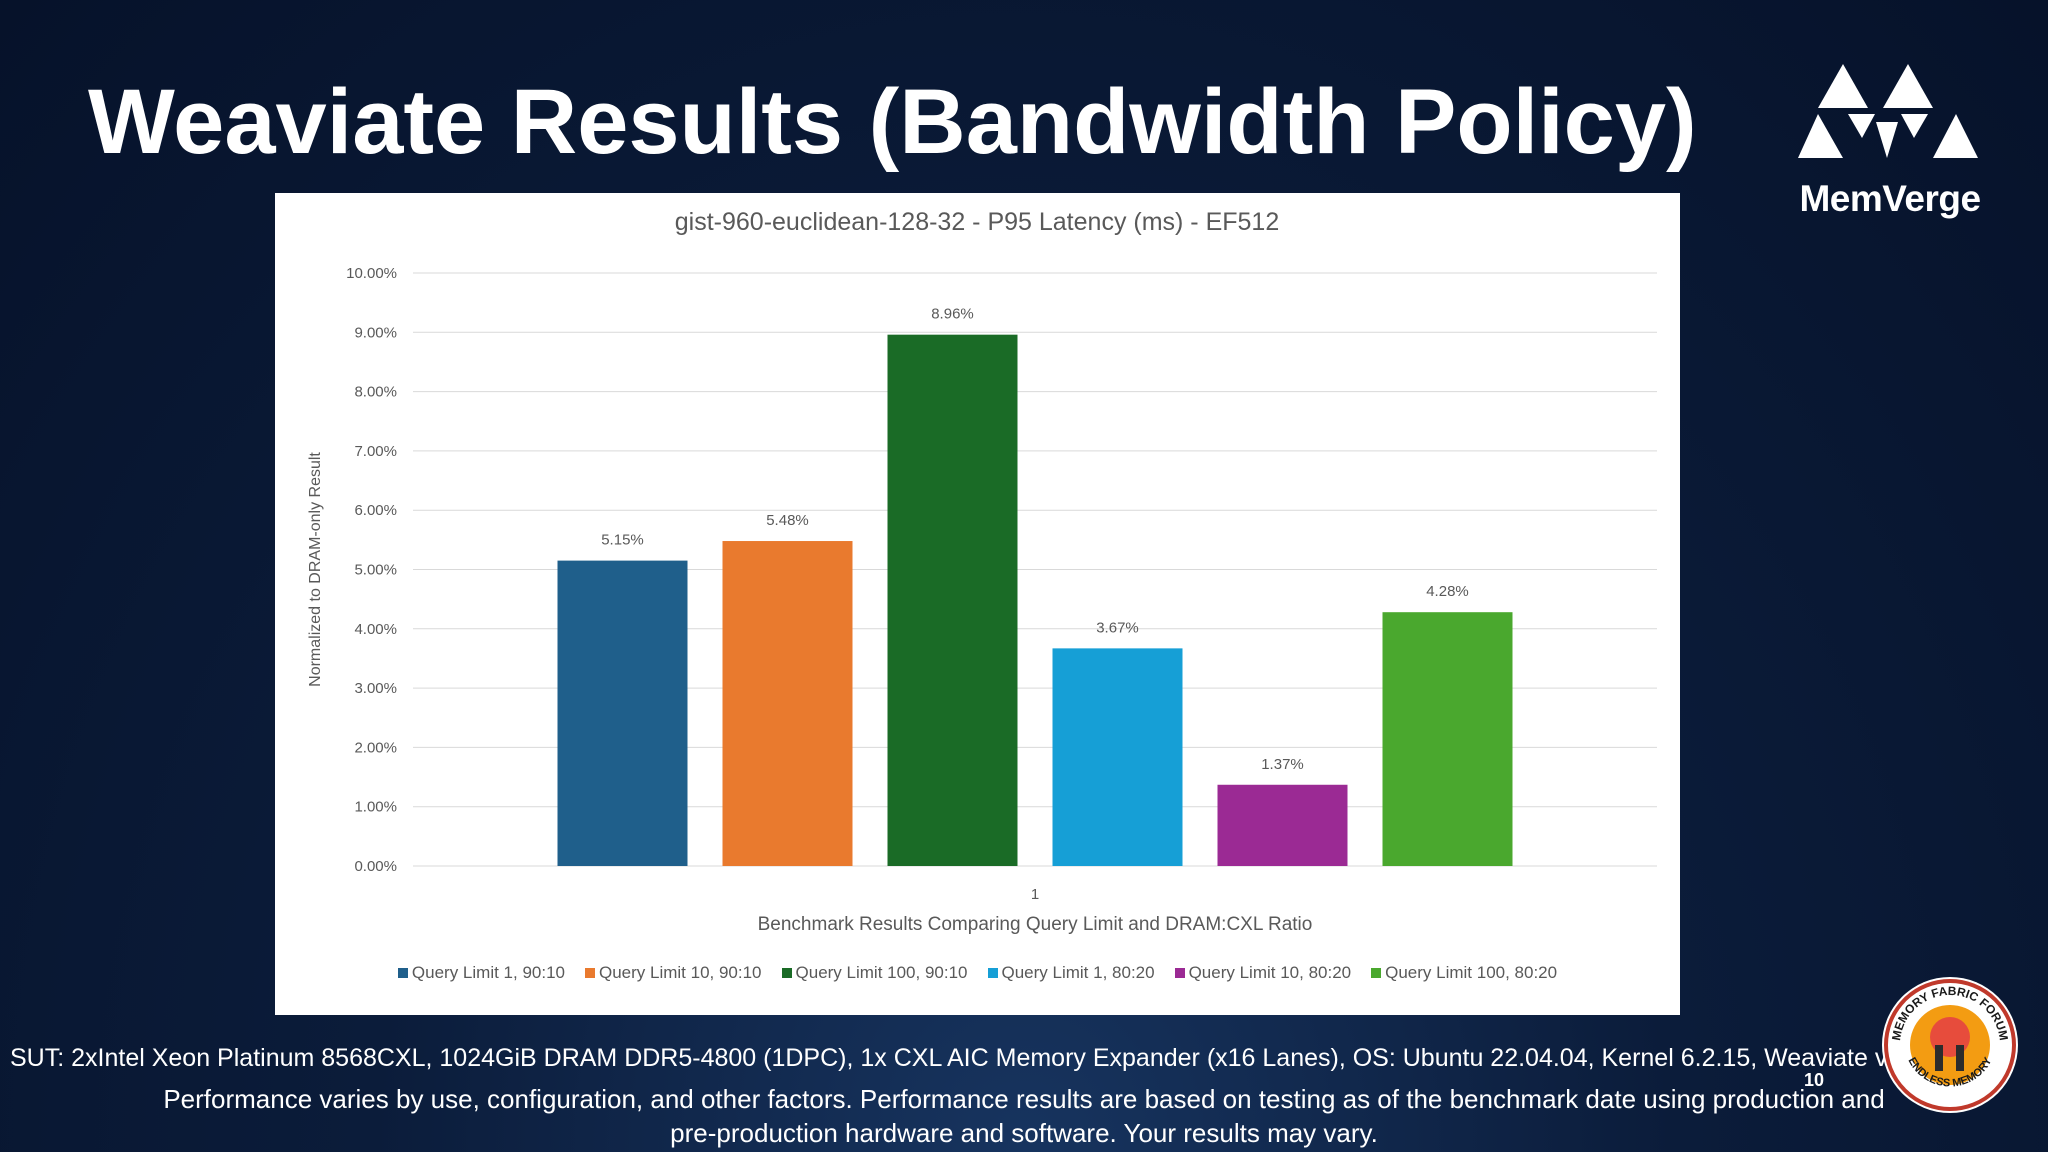  Describe the element at coordinates (881, 972) in the screenshot. I see `legend-label: Query Limit 100, 90:10` at that location.